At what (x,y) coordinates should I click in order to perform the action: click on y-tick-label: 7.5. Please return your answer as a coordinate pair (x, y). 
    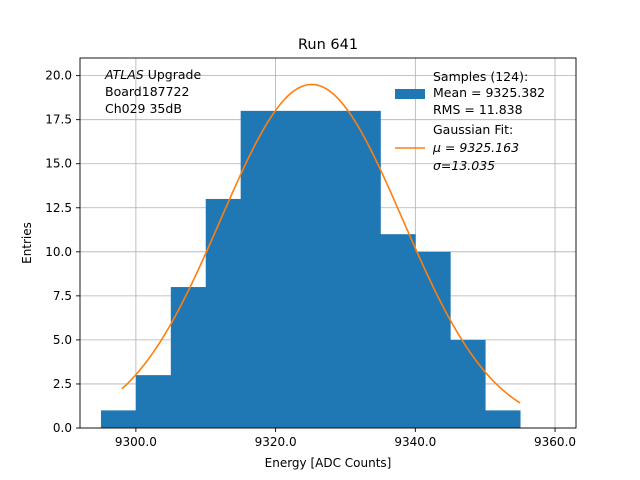
    Looking at the image, I should click on (62, 296).